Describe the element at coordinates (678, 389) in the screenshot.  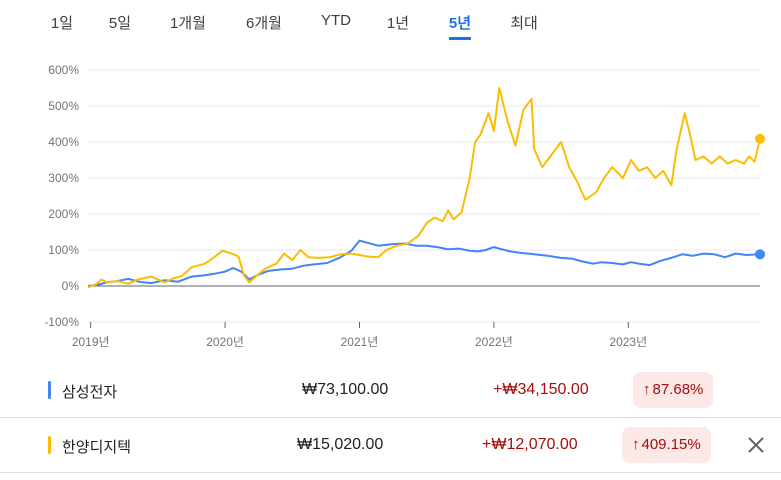
I see `percent-value: 87.68%` at that location.